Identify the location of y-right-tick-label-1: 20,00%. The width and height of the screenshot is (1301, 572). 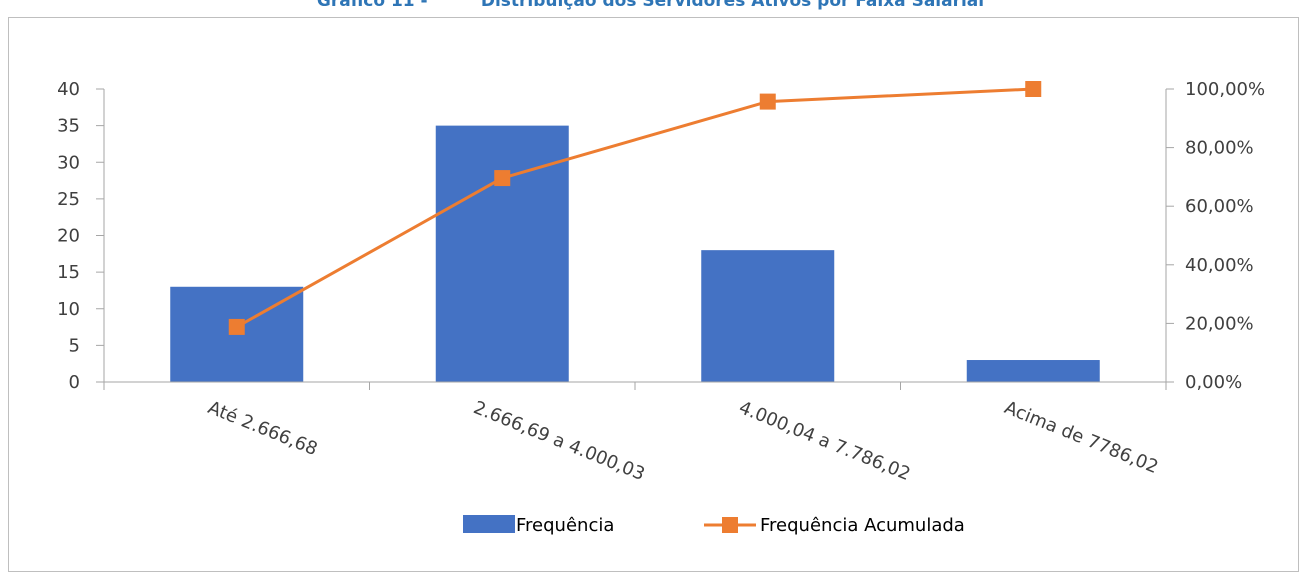
(1219, 323).